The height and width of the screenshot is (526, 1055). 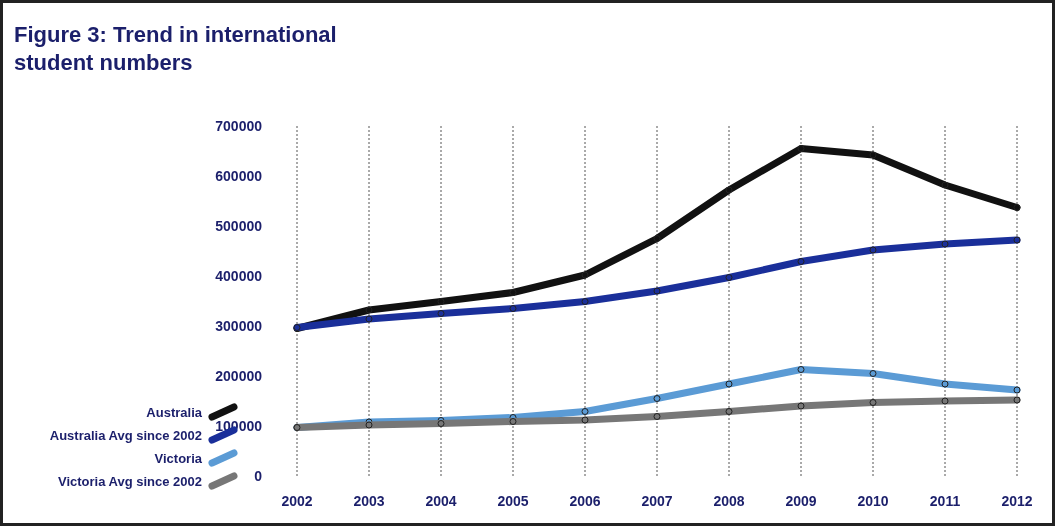 I want to click on chart-title: Figure 3: Trend in international student numbers, so click(x=175, y=48).